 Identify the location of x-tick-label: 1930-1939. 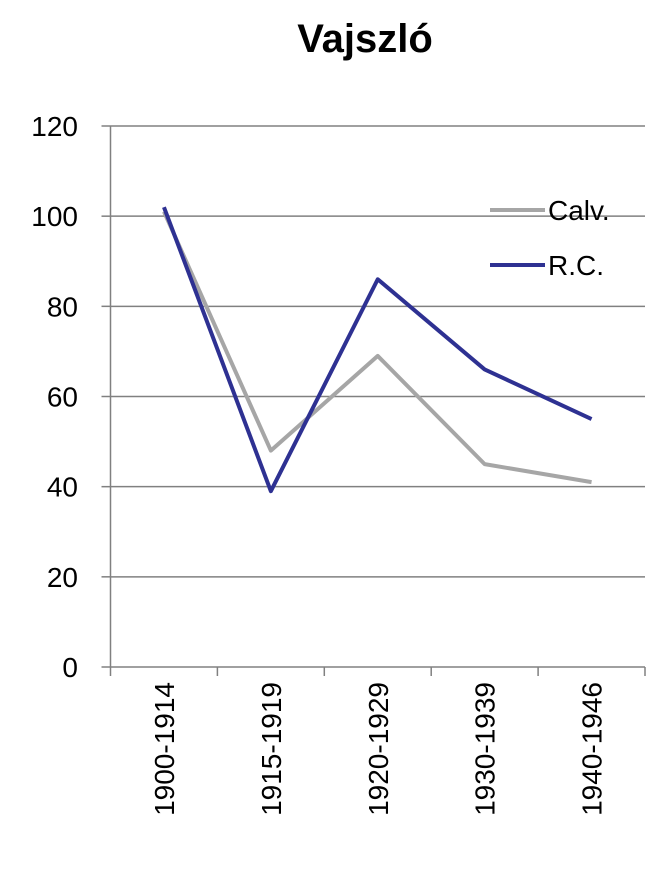
(485, 749).